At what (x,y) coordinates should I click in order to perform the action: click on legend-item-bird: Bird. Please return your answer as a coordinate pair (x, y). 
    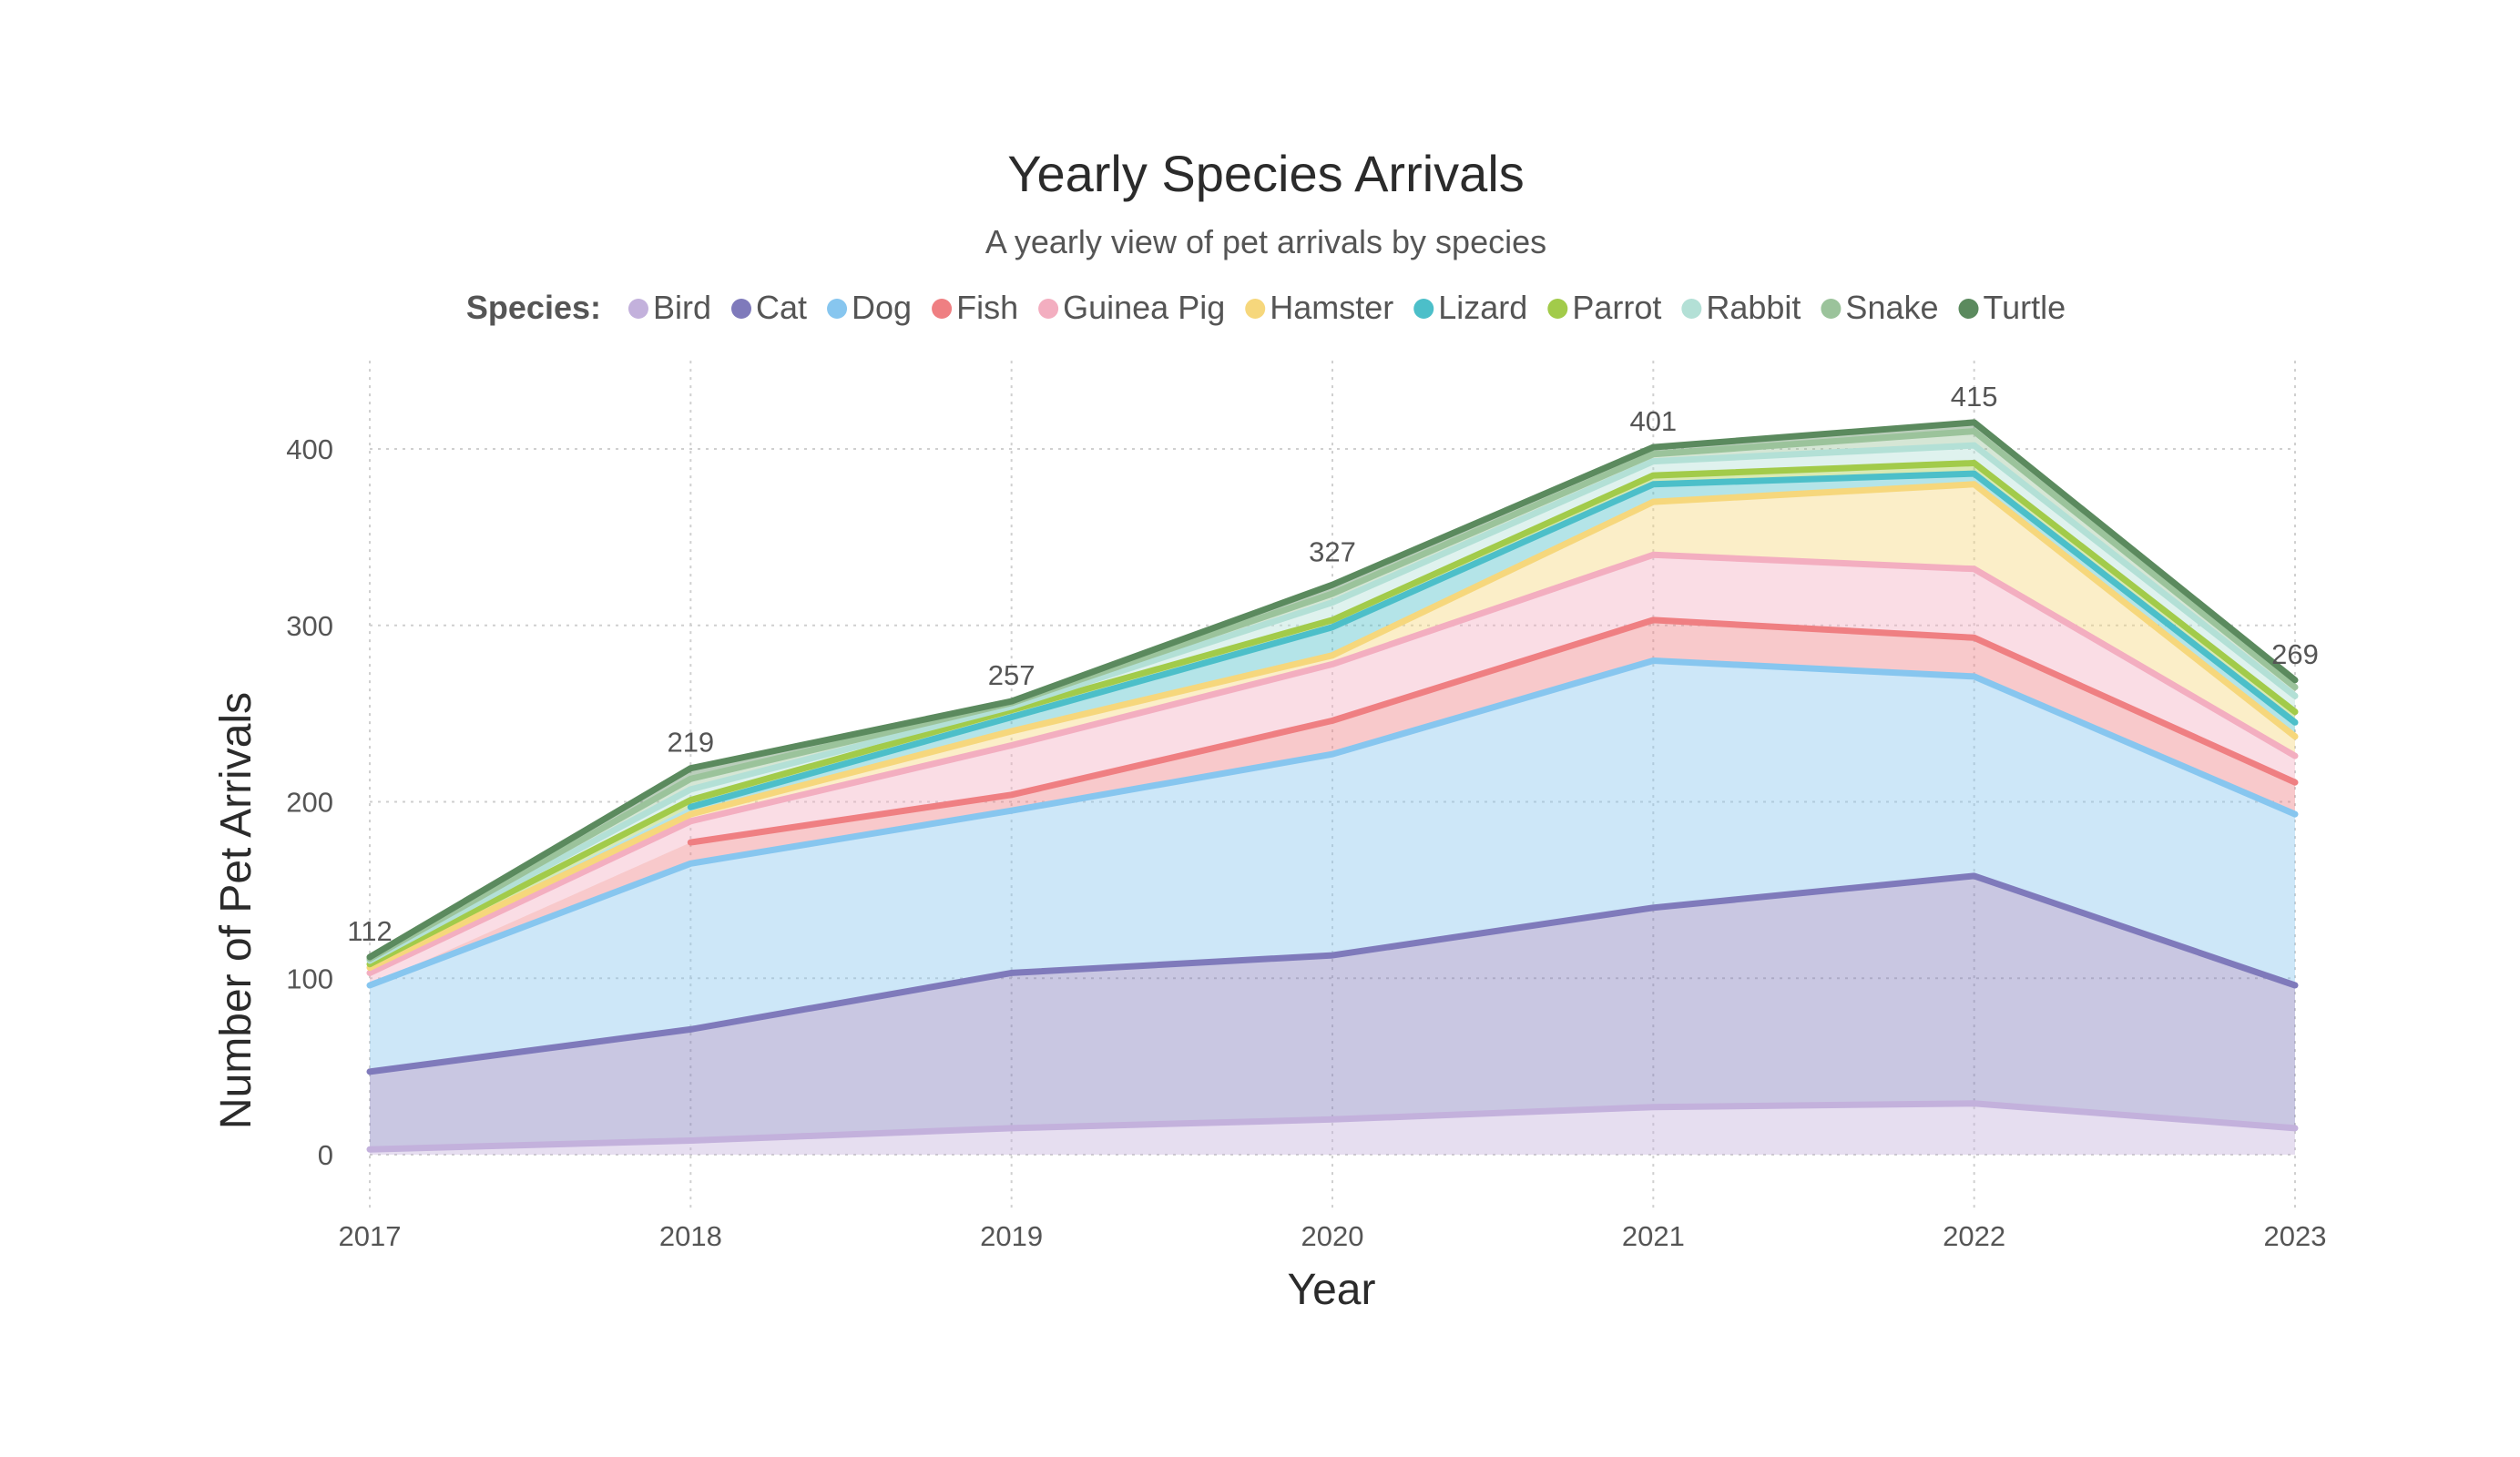
    Looking at the image, I should click on (669, 307).